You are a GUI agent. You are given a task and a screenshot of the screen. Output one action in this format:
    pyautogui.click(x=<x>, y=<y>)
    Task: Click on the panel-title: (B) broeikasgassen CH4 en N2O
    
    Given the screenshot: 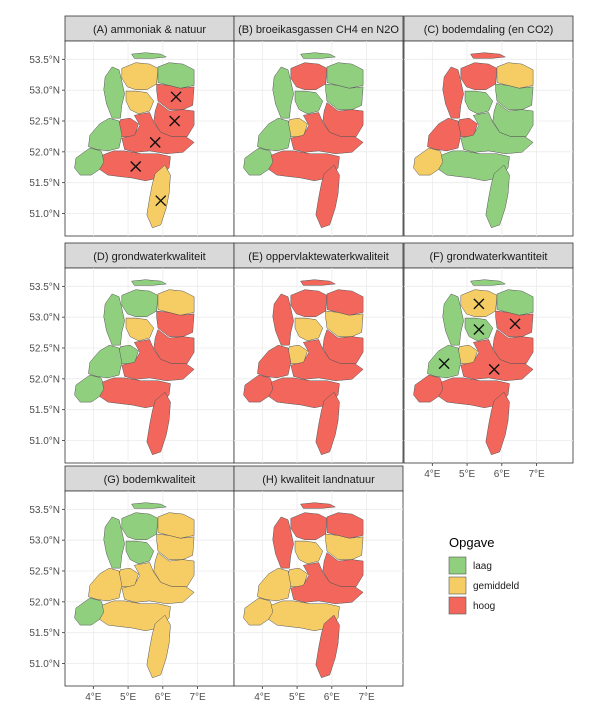 What is the action you would take?
    pyautogui.click(x=318, y=30)
    